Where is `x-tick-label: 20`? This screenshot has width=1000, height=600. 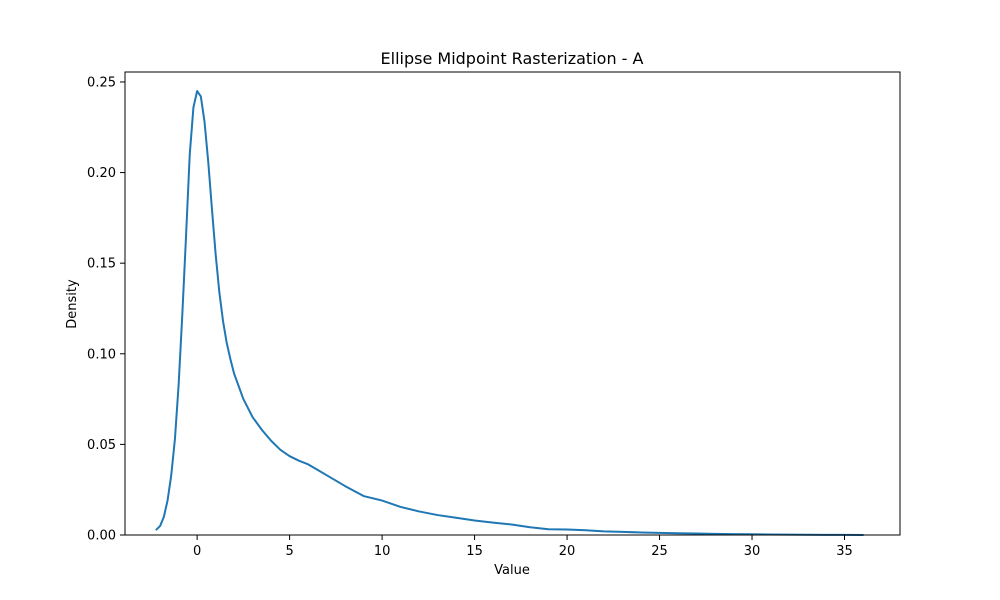
x-tick-label: 20 is located at coordinates (567, 551).